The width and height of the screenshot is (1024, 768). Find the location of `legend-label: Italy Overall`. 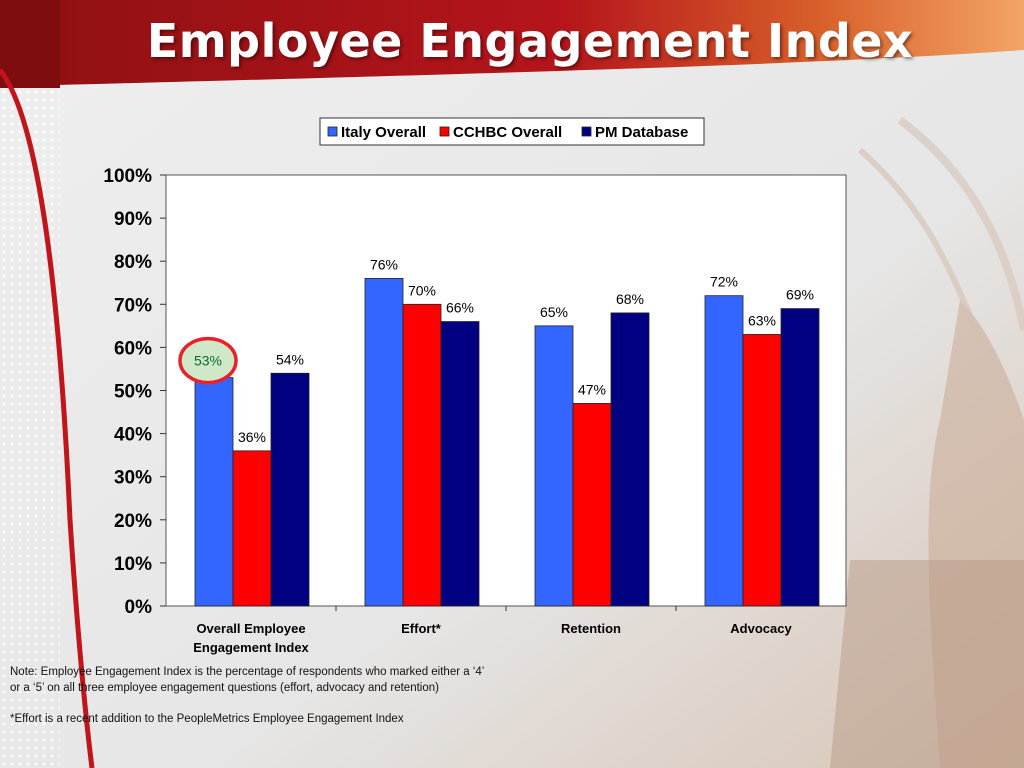

legend-label: Italy Overall is located at coordinates (383, 132).